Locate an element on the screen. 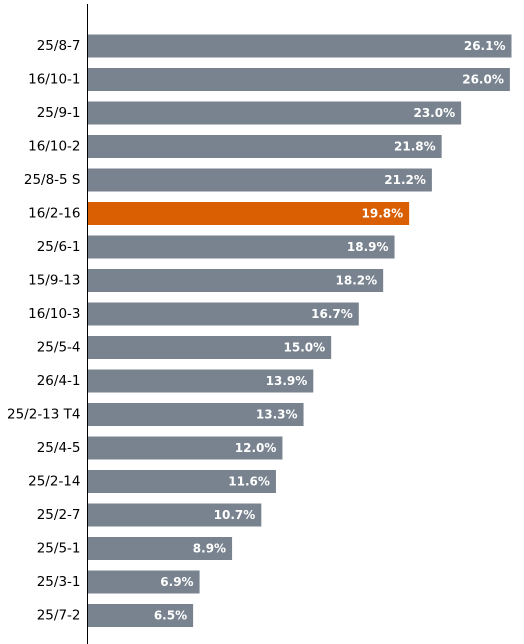 The width and height of the screenshot is (524, 644). category-label-25-4-5: 25/4-5 is located at coordinates (59, 448).